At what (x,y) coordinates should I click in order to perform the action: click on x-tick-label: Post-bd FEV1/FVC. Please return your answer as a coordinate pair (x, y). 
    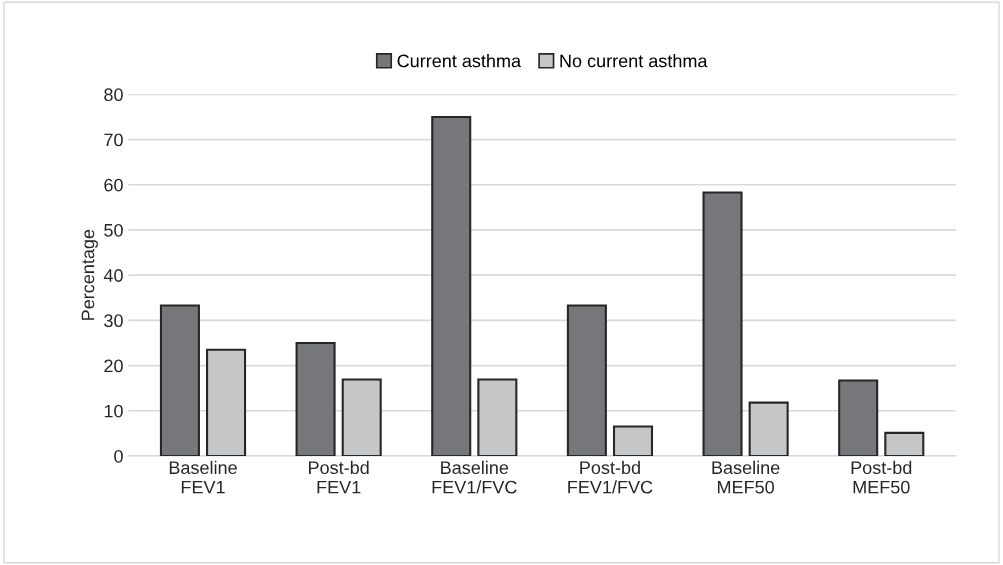
    Looking at the image, I should click on (610, 477).